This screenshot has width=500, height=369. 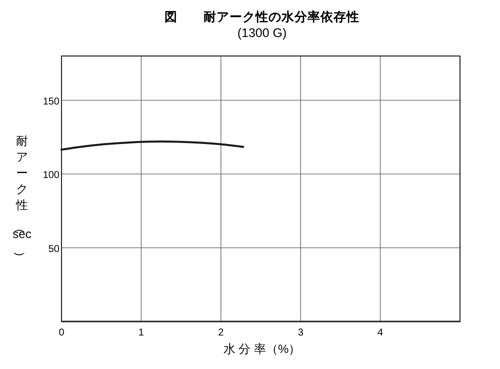 I want to click on x-tick-label: 3, so click(x=301, y=333).